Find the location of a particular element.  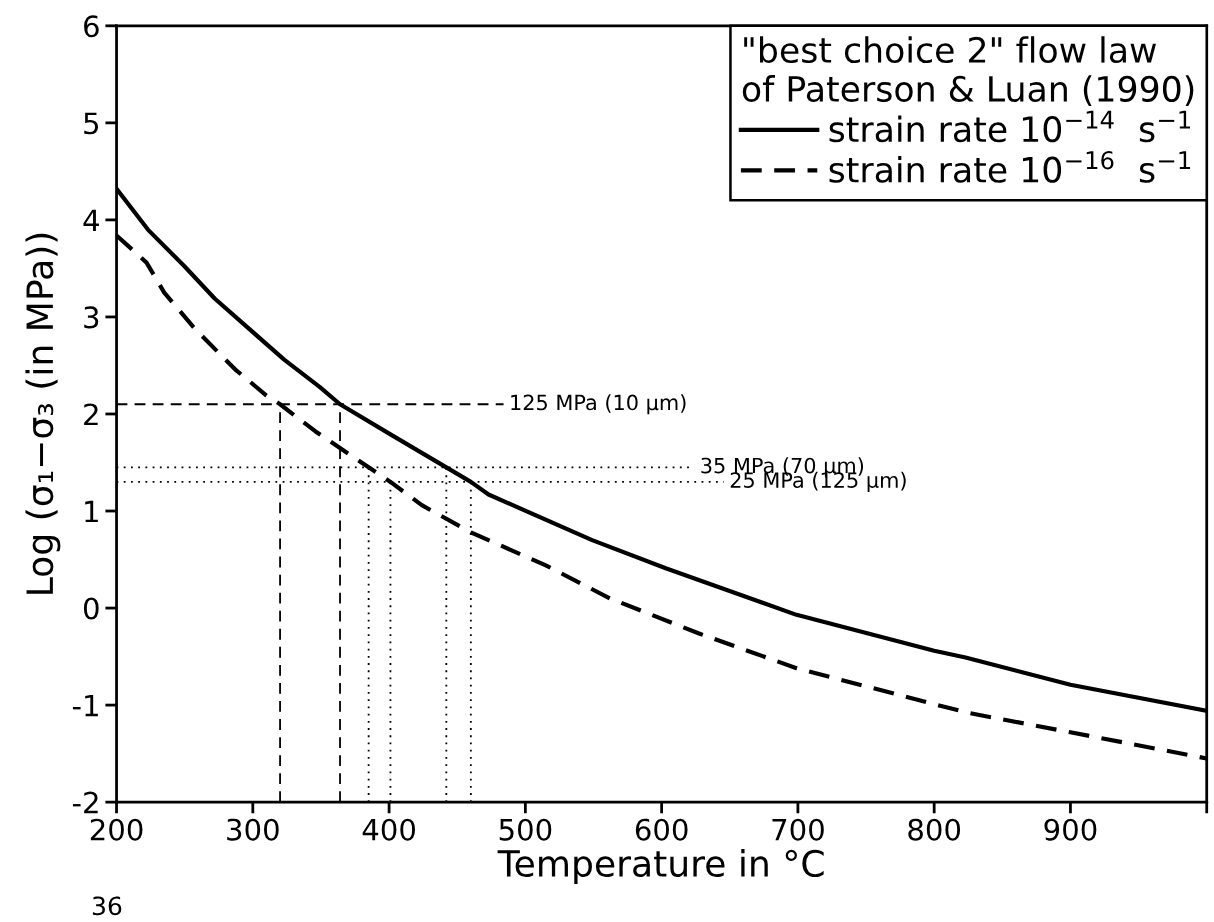

x-axis-title: Temperature in °C is located at coordinates (660, 867).